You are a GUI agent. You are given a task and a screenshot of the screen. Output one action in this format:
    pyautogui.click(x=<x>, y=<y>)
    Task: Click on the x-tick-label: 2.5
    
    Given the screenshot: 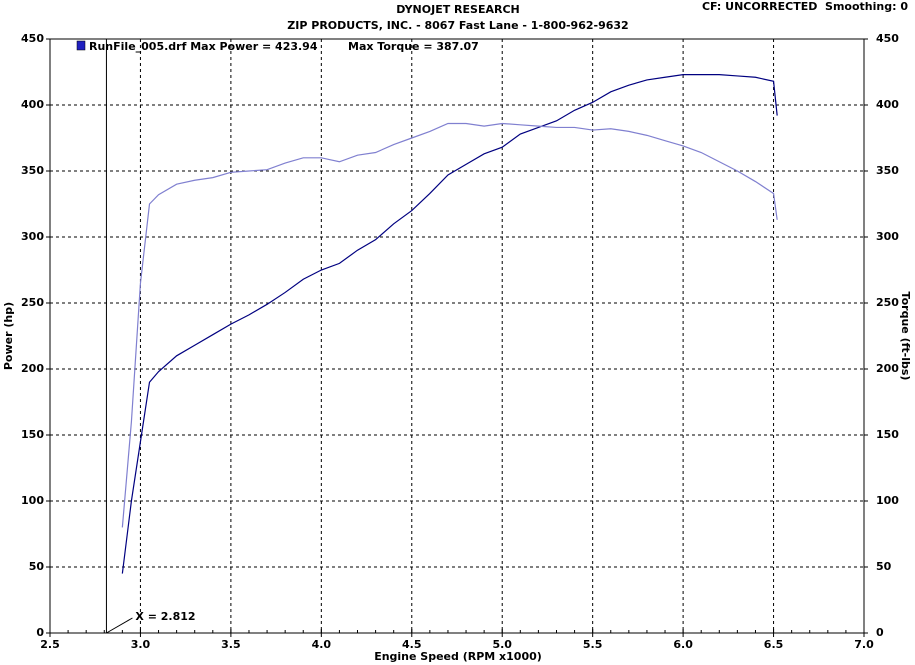 What is the action you would take?
    pyautogui.click(x=50, y=644)
    